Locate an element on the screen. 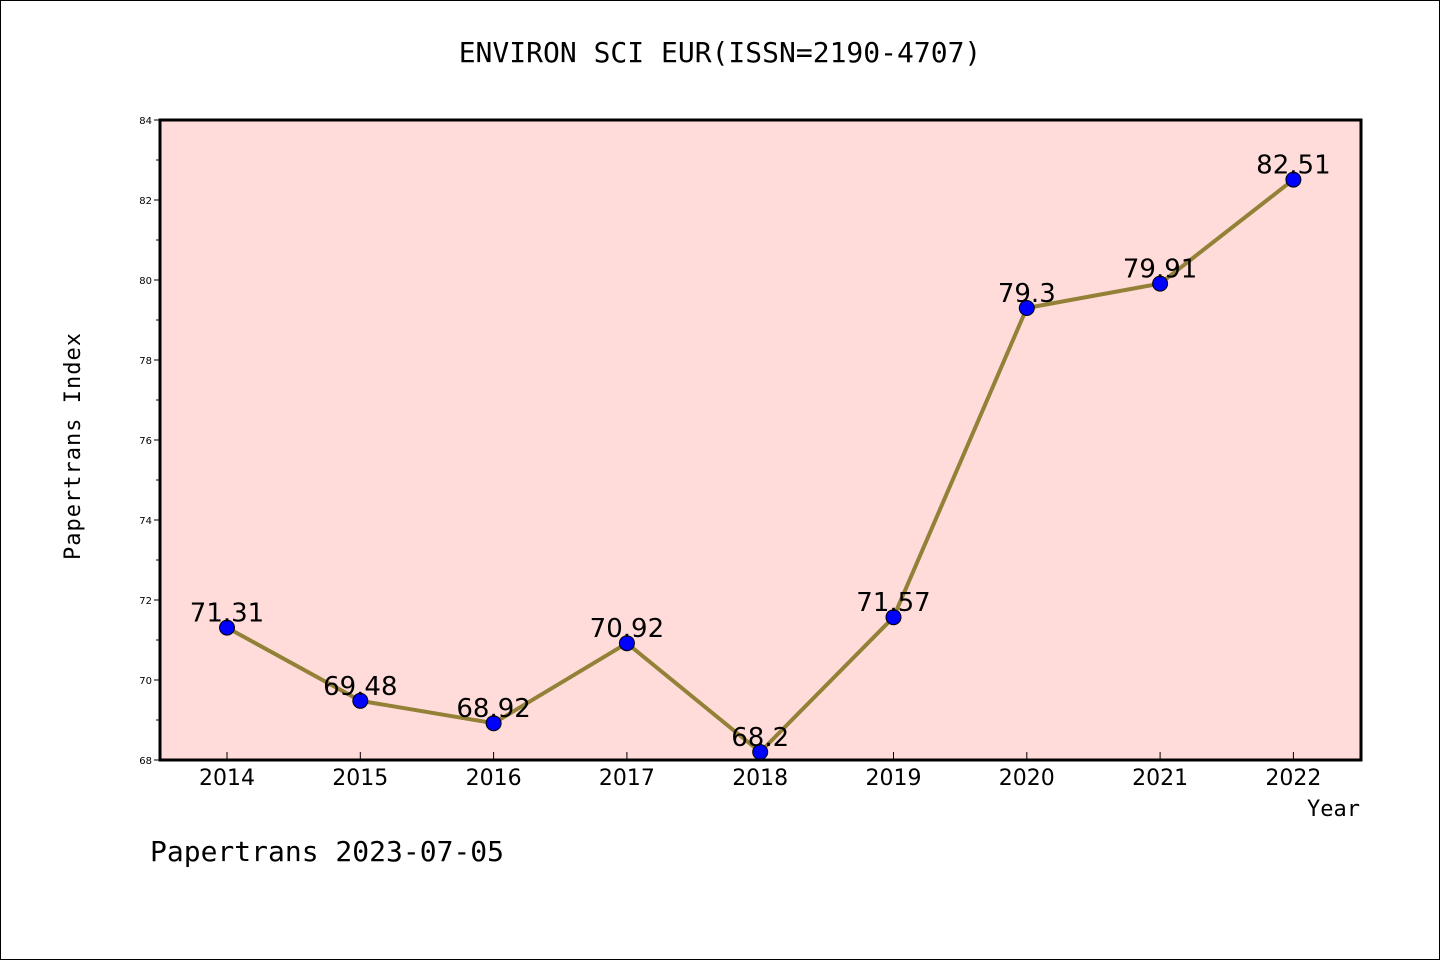 The image size is (1440, 960). data-label: 79.91 is located at coordinates (1160, 270).